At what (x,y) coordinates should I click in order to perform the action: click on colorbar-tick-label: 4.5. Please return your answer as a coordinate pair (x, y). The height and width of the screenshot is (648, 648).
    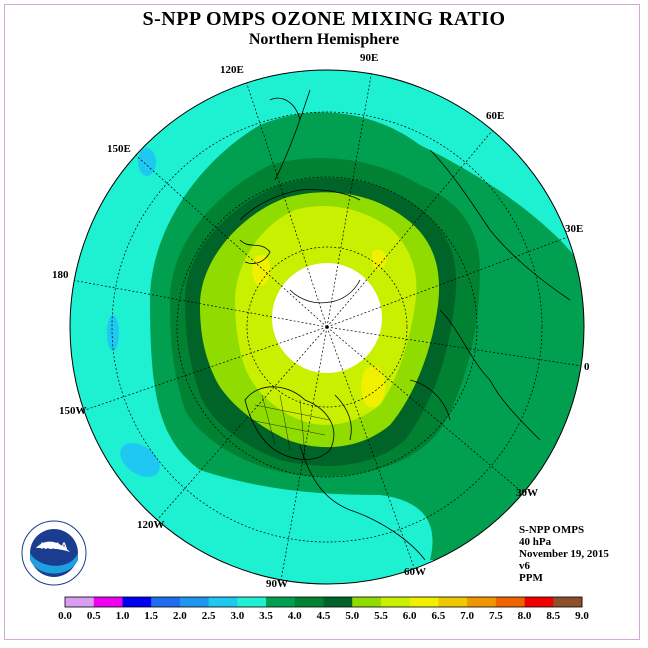
    Looking at the image, I should click on (324, 616).